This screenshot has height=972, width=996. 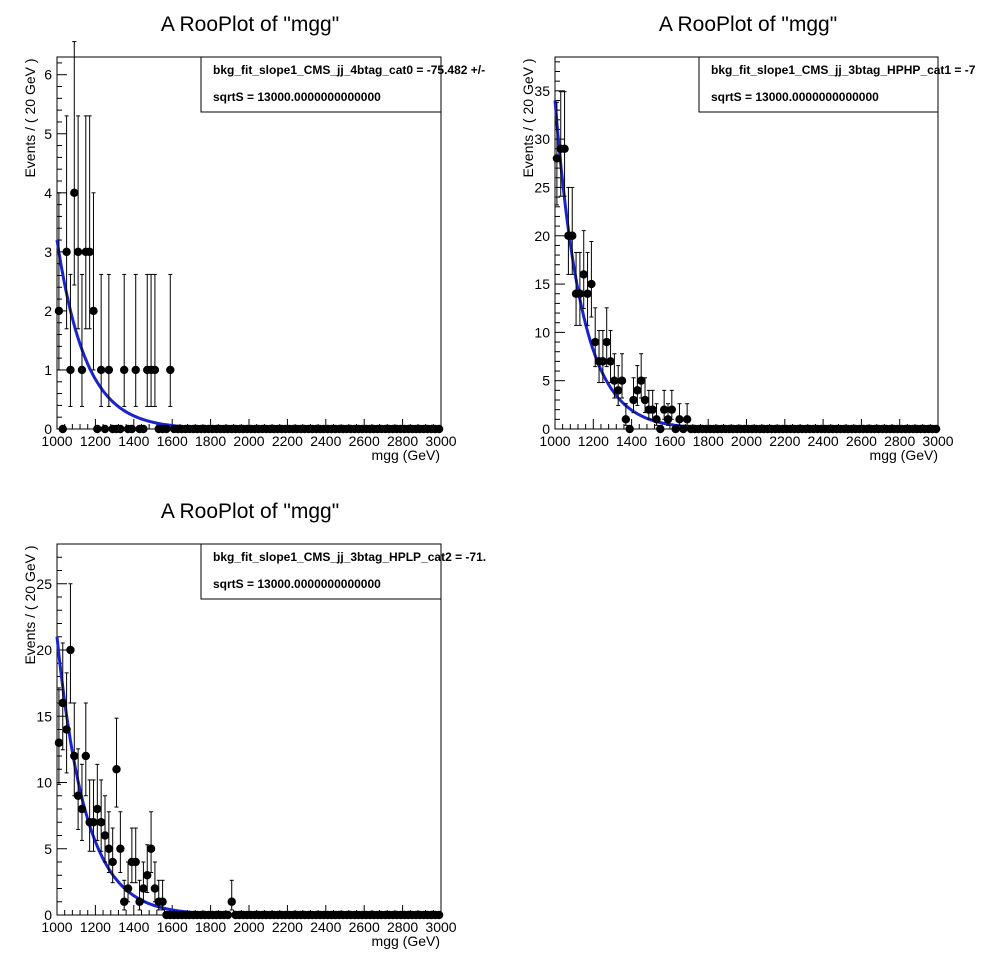 What do you see at coordinates (48, 370) in the screenshot?
I see `y-tick-label: 1` at bounding box center [48, 370].